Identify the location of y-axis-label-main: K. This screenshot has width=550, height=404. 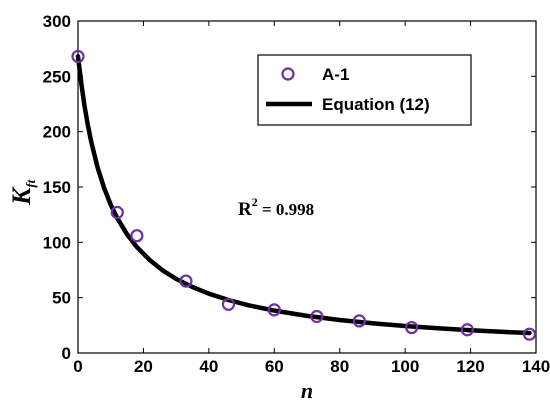
(21, 196).